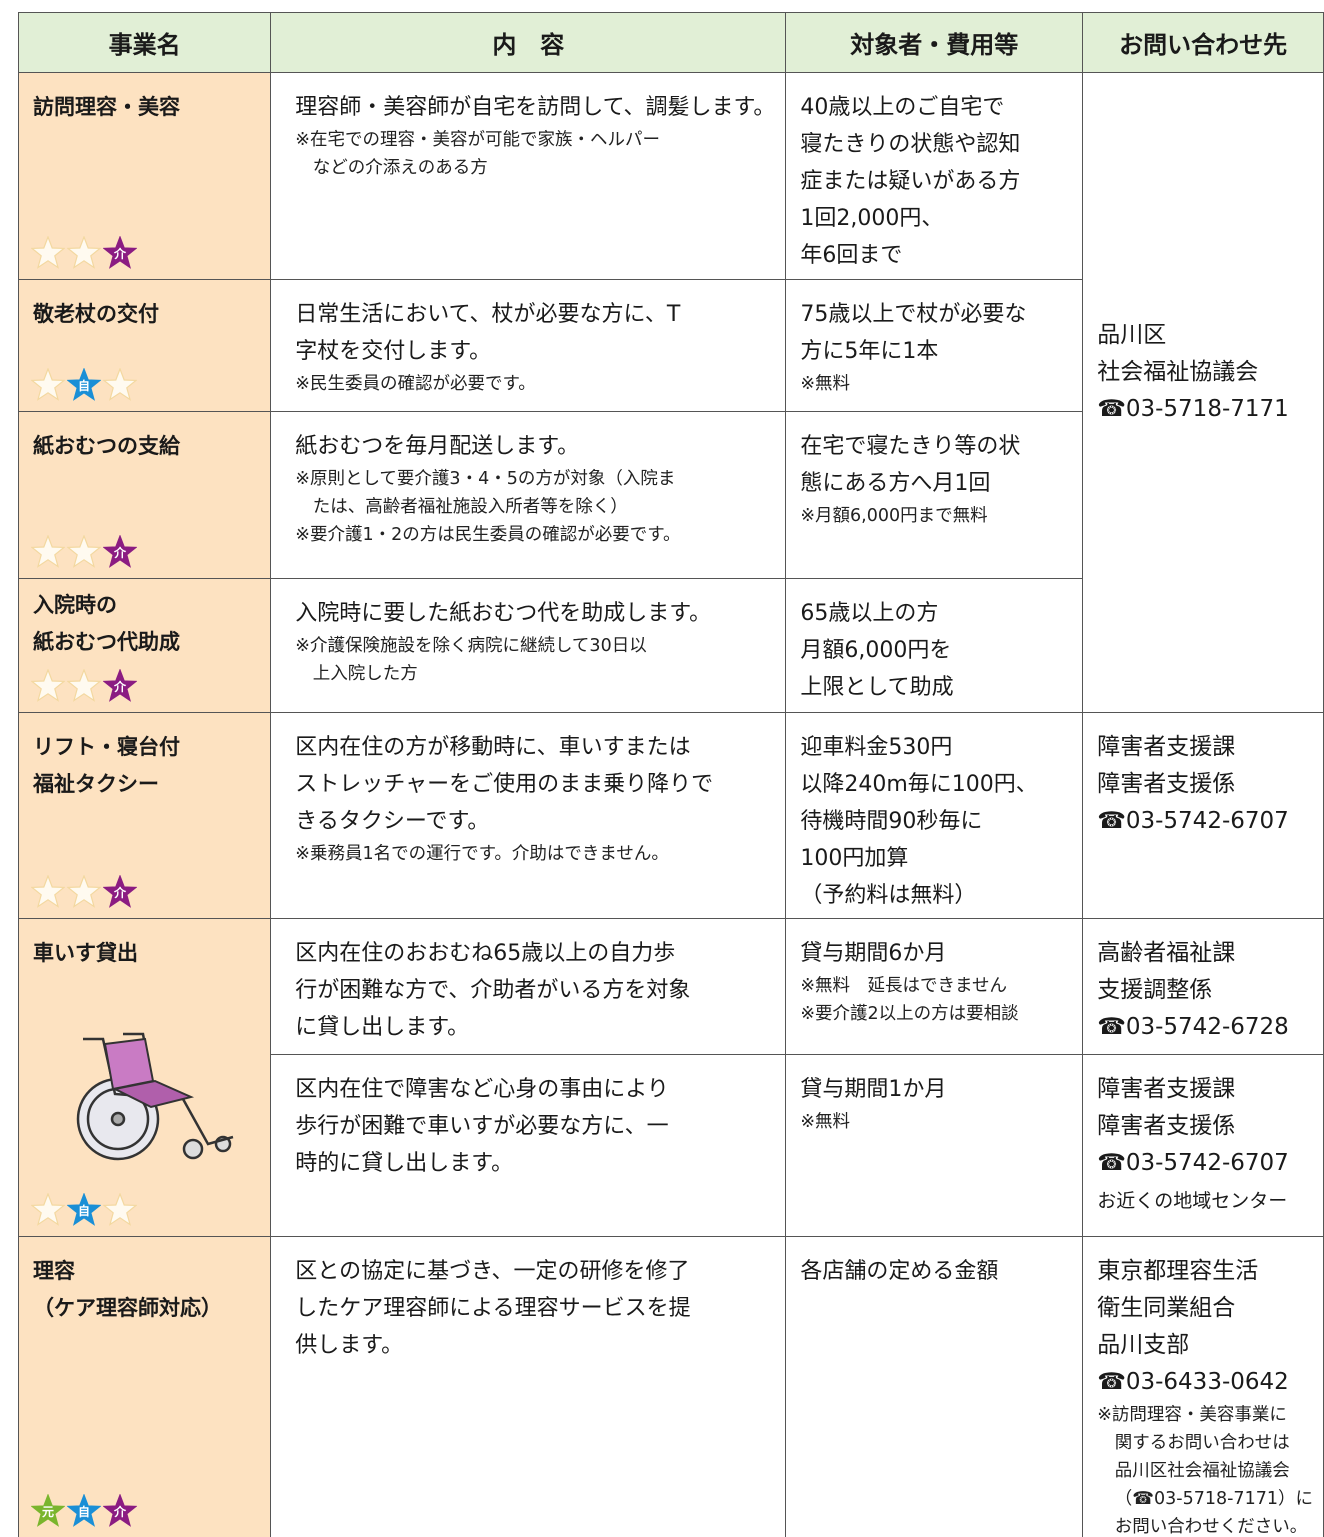 This screenshot has width=1324, height=1537. I want to click on note: ※介護保険施設を除く病院に継続して30日以 上入院した方, so click(535, 660).